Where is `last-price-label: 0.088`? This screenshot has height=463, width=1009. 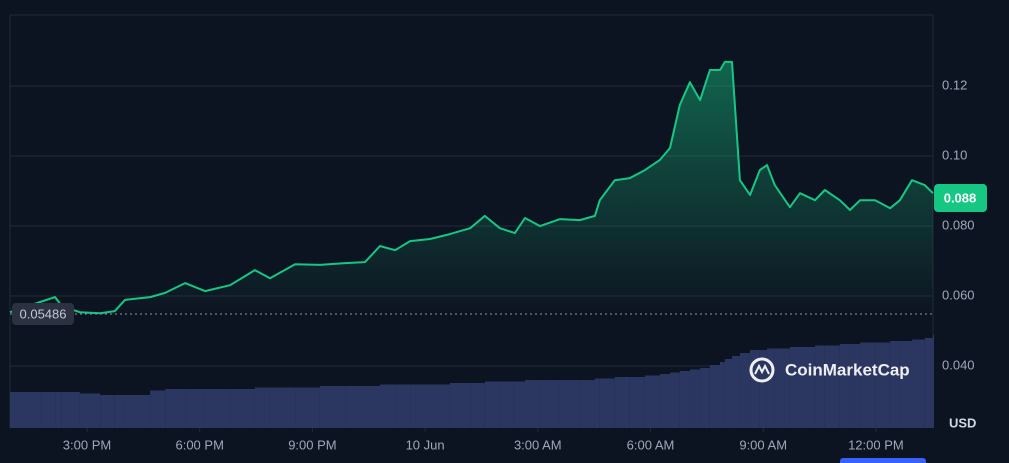 last-price-label: 0.088 is located at coordinates (960, 197).